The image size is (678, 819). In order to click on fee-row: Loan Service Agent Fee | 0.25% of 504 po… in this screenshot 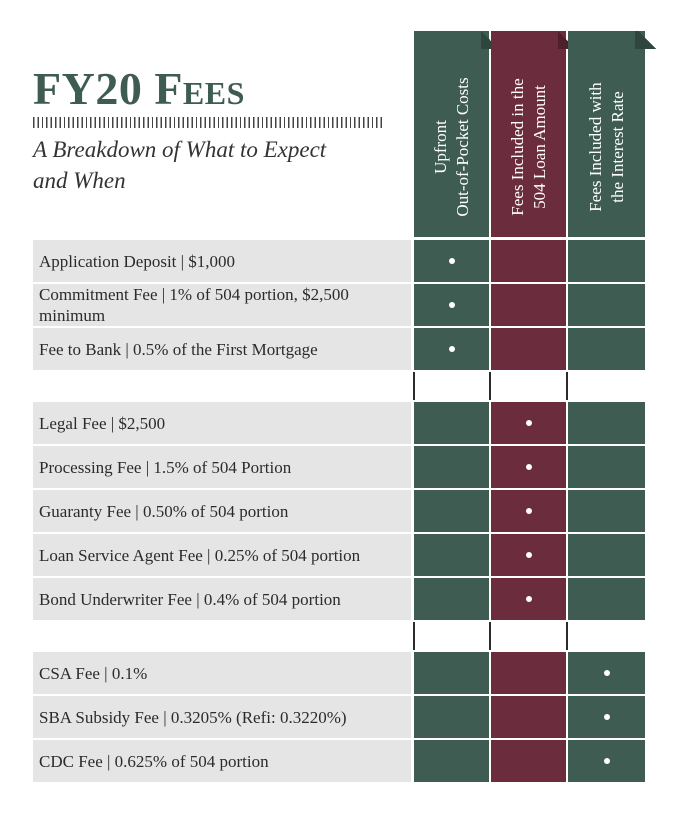, I will do `click(339, 555)`.